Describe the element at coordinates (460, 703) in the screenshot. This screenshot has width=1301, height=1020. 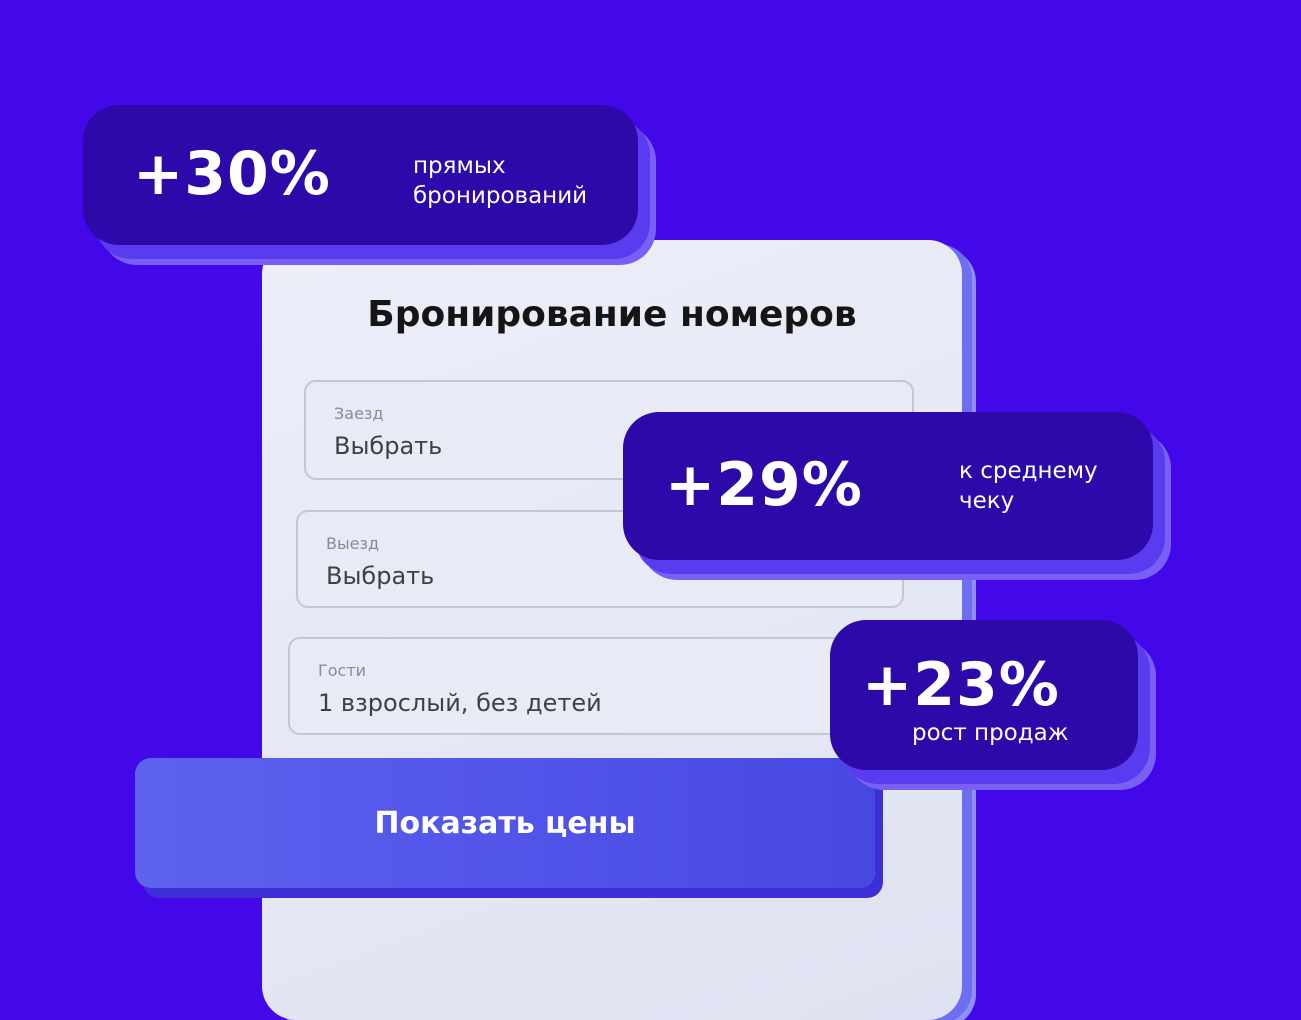
I see `guests-value: 1 взрослый, без детей` at that location.